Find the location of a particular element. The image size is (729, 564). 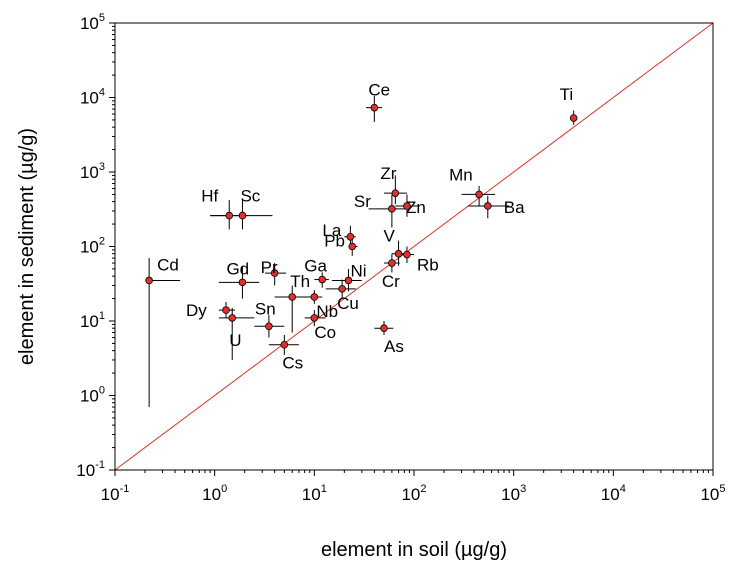

data-point-sc is located at coordinates (242, 215).